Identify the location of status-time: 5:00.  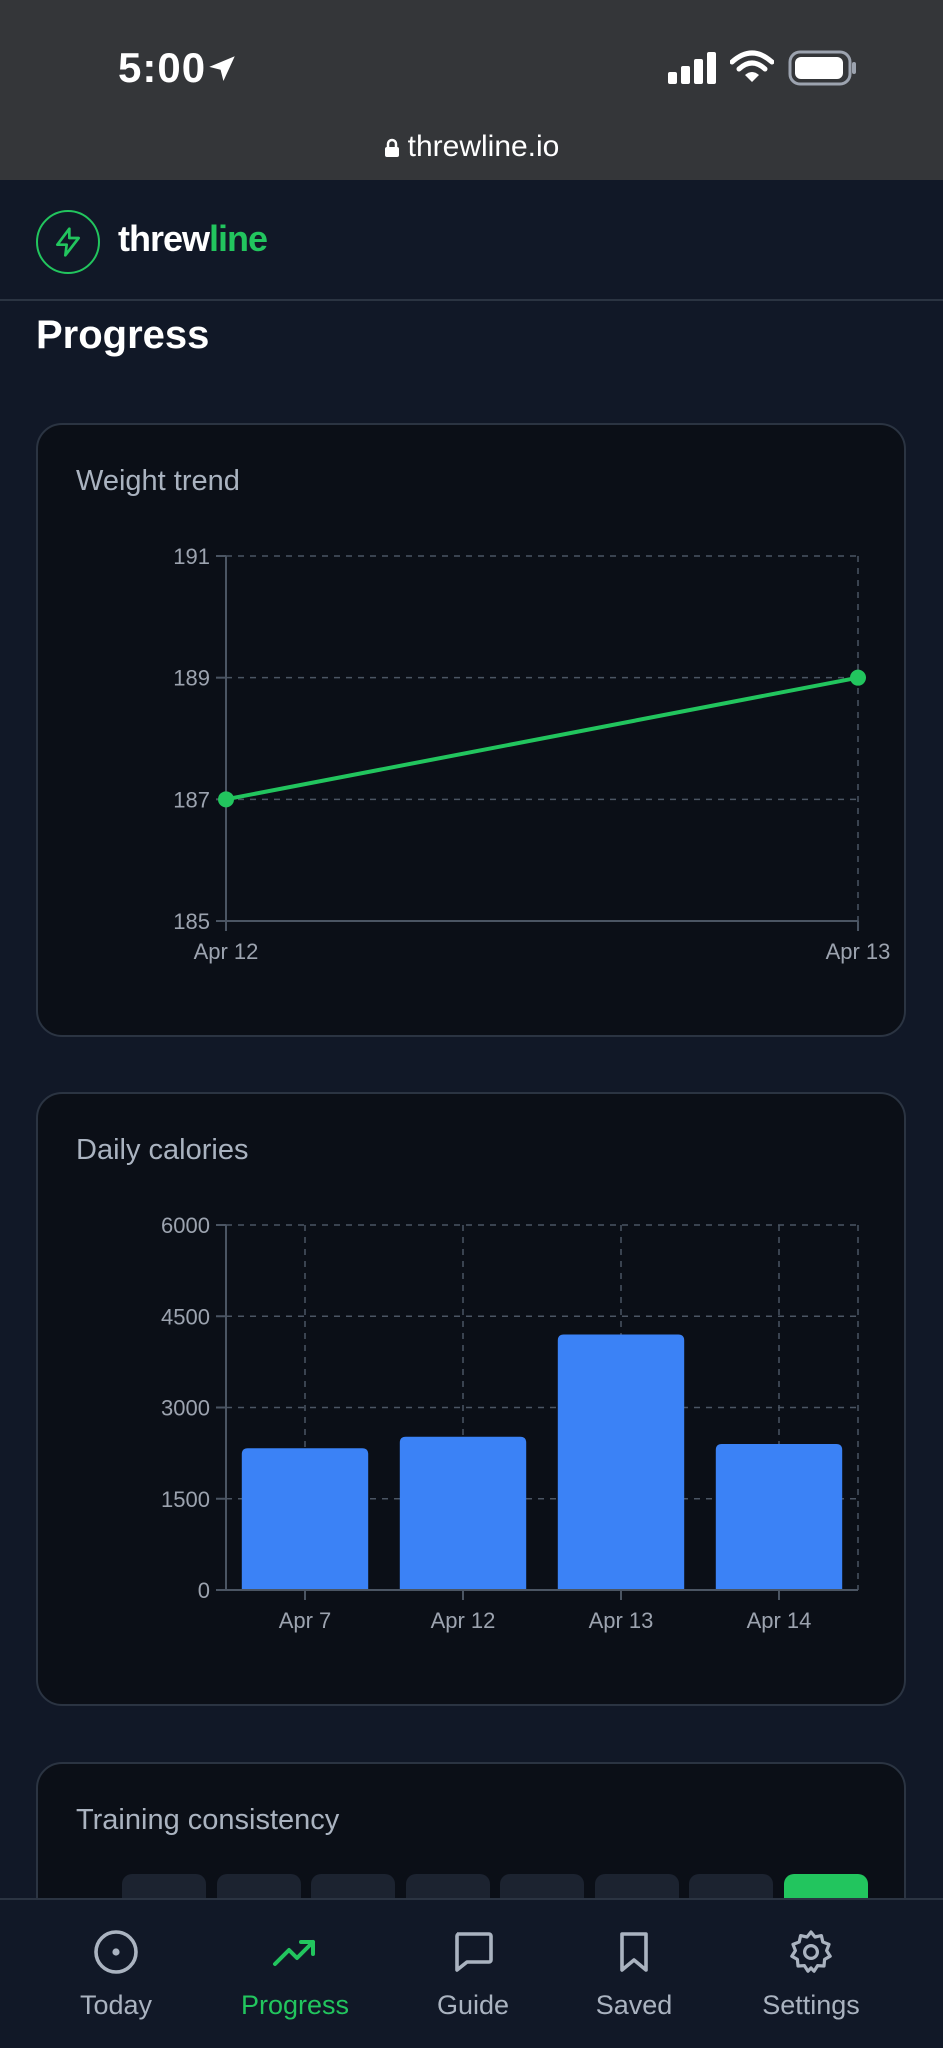
(162, 67).